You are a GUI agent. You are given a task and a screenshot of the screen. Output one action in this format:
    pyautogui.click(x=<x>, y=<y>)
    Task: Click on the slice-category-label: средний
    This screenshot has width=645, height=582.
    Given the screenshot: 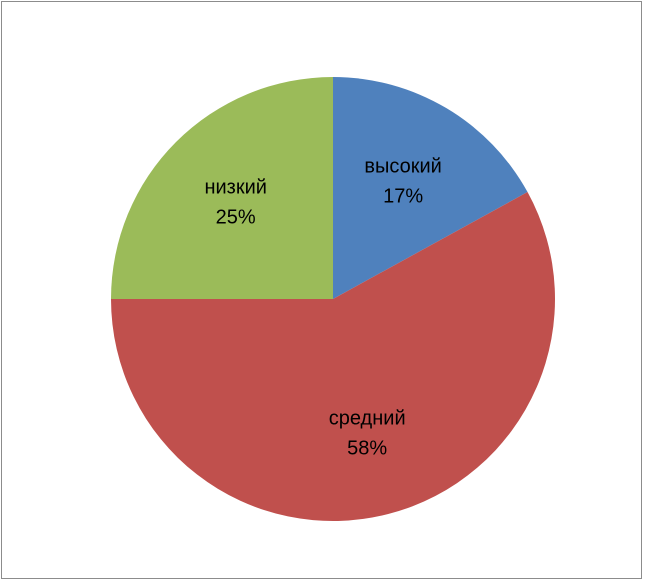 What is the action you would take?
    pyautogui.click(x=367, y=418)
    